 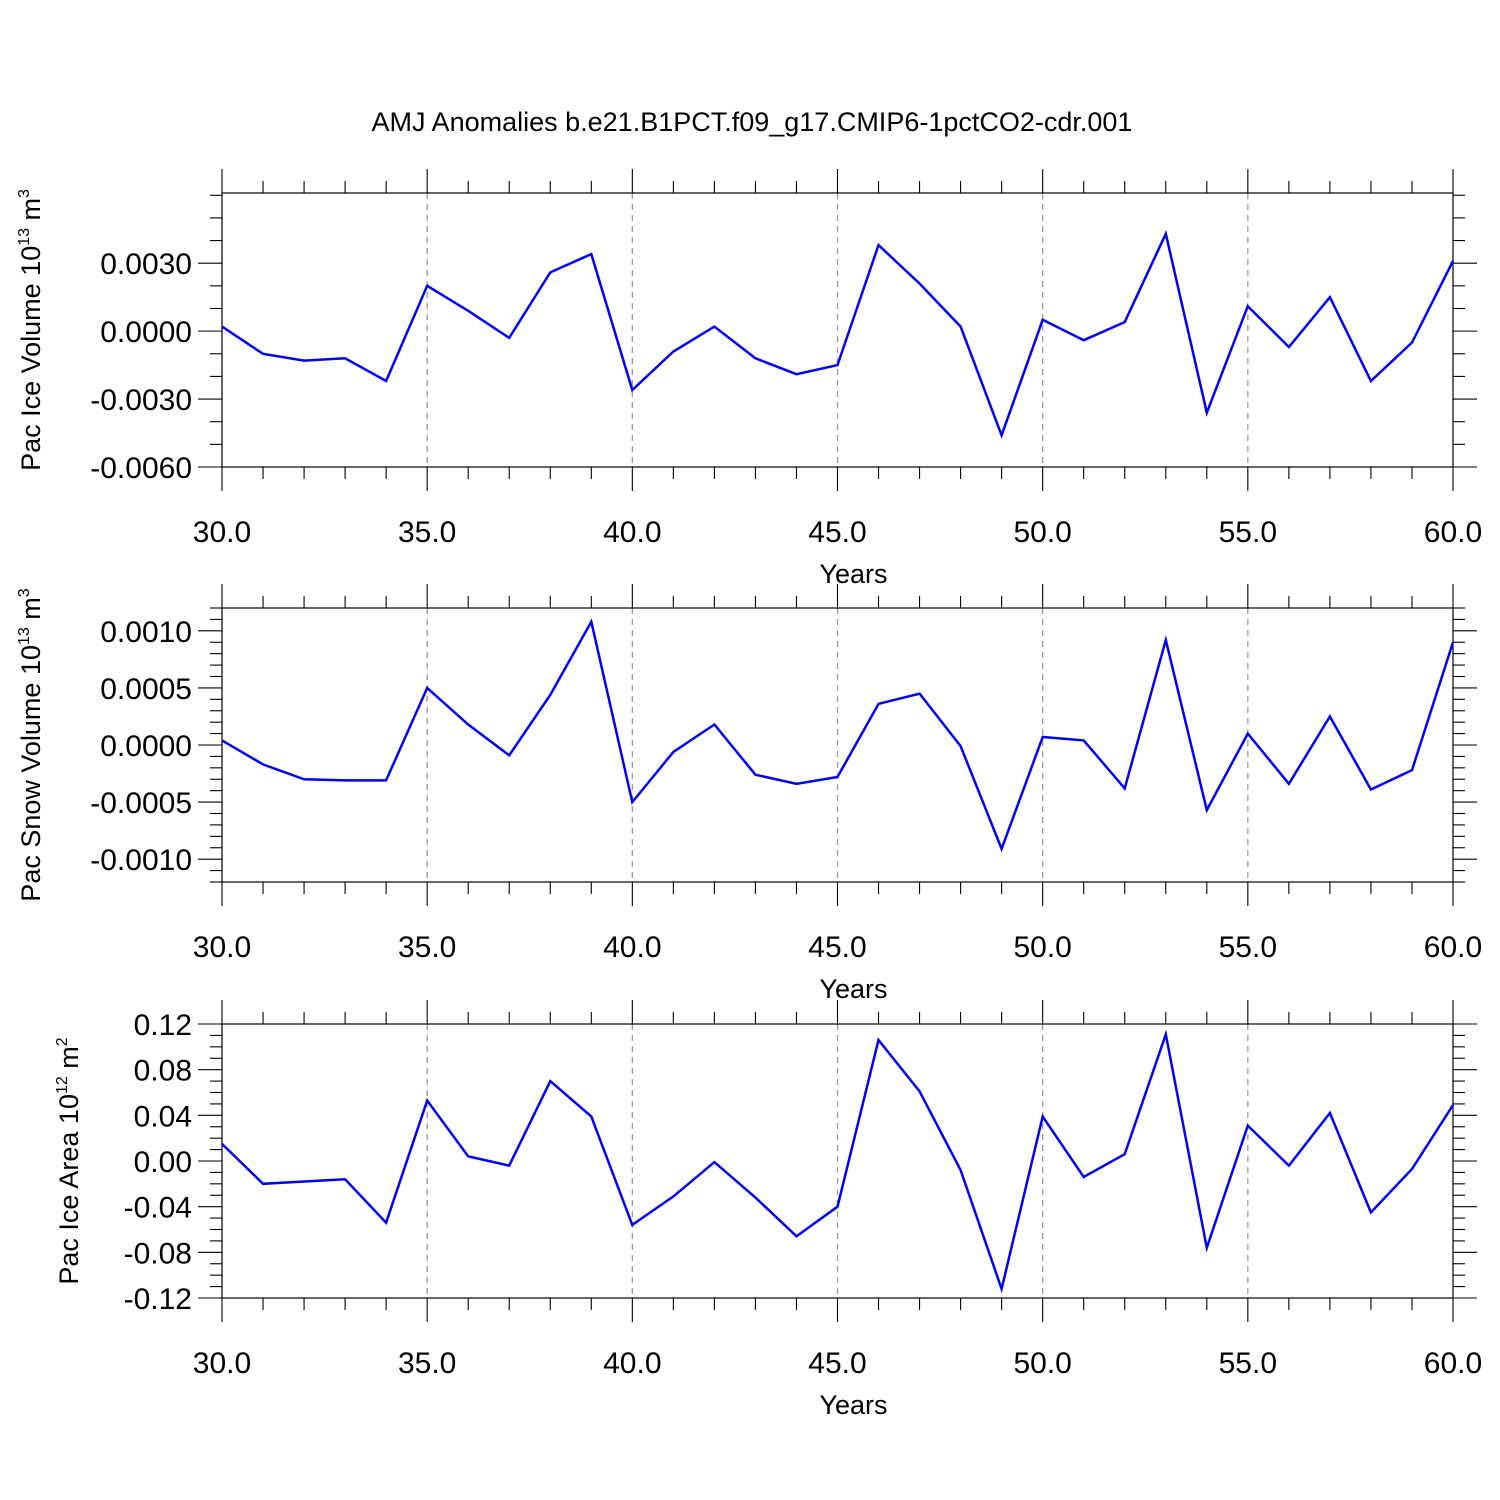 I want to click on y-tick-label: 0.04, so click(x=163, y=1116).